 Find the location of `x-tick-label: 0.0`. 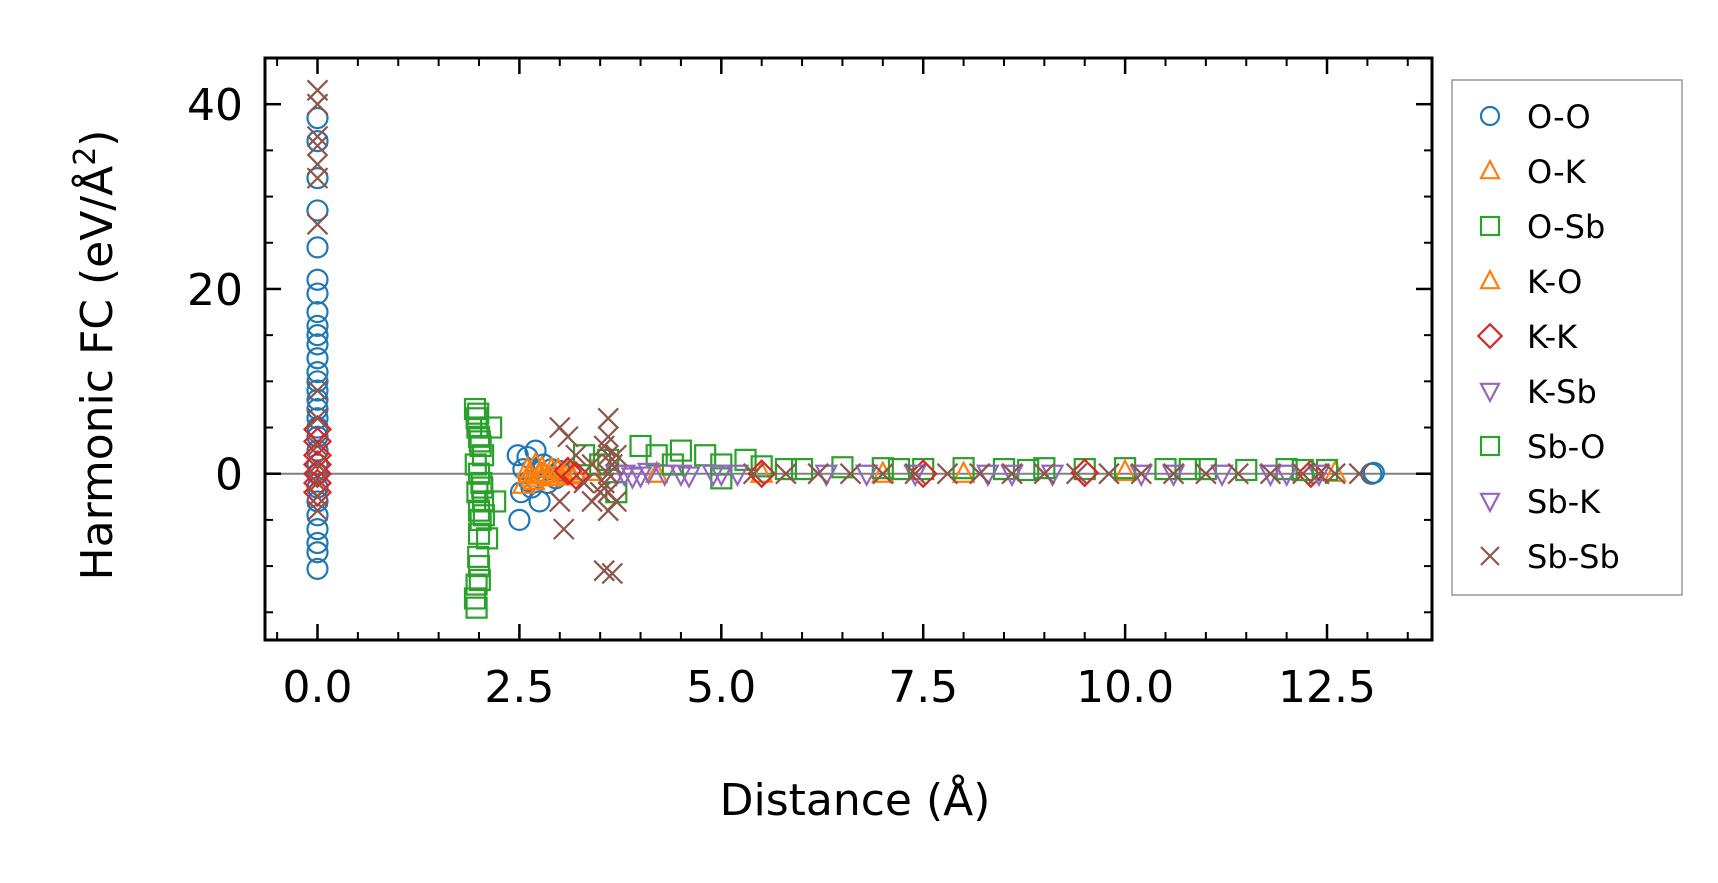

x-tick-label: 0.0 is located at coordinates (318, 687).